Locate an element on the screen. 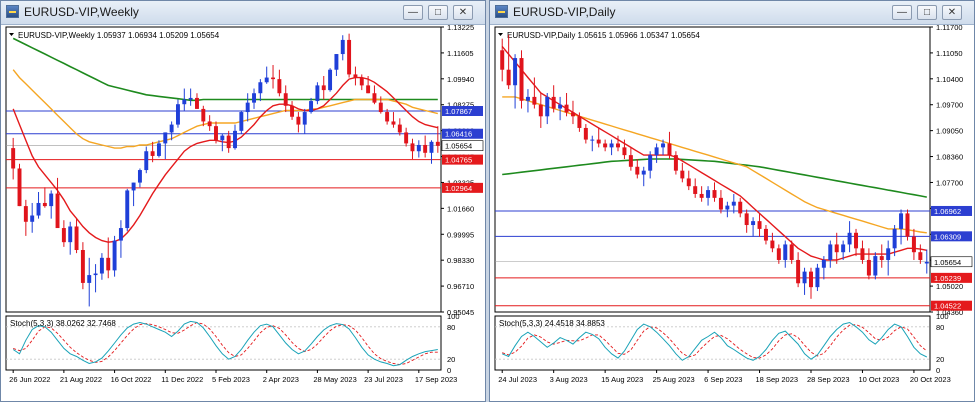  price-axis-label: 1.01660 is located at coordinates (460, 208).